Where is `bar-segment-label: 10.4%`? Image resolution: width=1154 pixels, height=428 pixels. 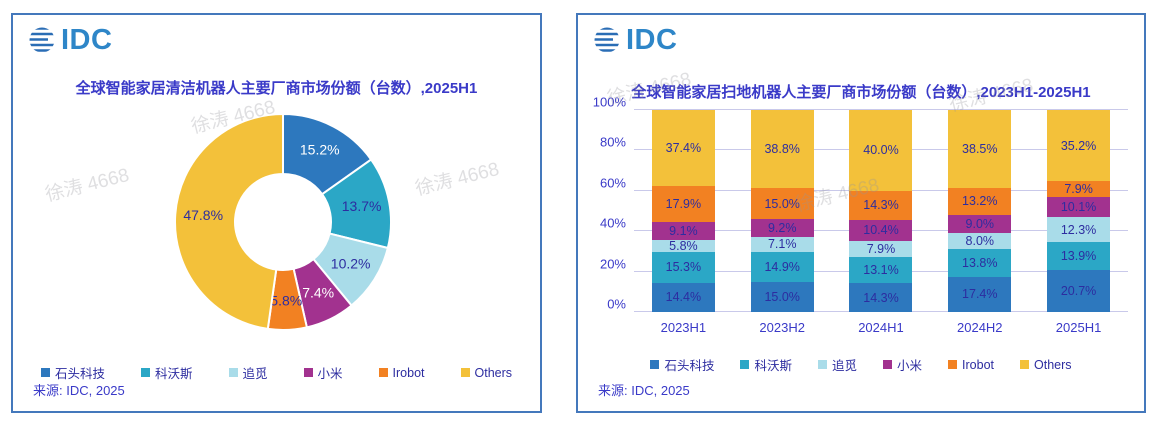
bar-segment-label: 10.4% is located at coordinates (881, 229).